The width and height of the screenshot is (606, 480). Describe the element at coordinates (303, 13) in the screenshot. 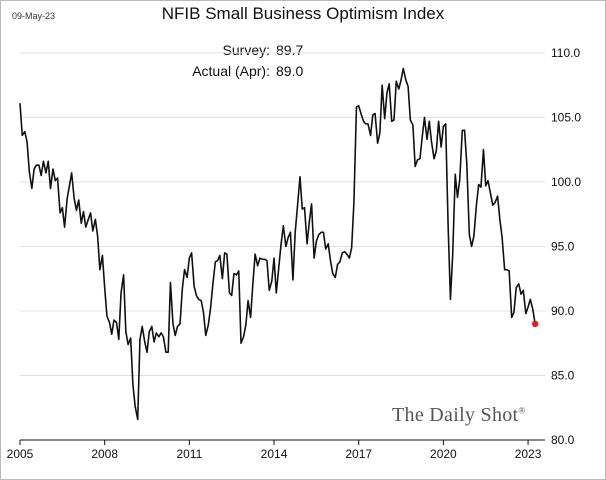

I see `chart-title: NFIB Small Business Optimism Index` at that location.